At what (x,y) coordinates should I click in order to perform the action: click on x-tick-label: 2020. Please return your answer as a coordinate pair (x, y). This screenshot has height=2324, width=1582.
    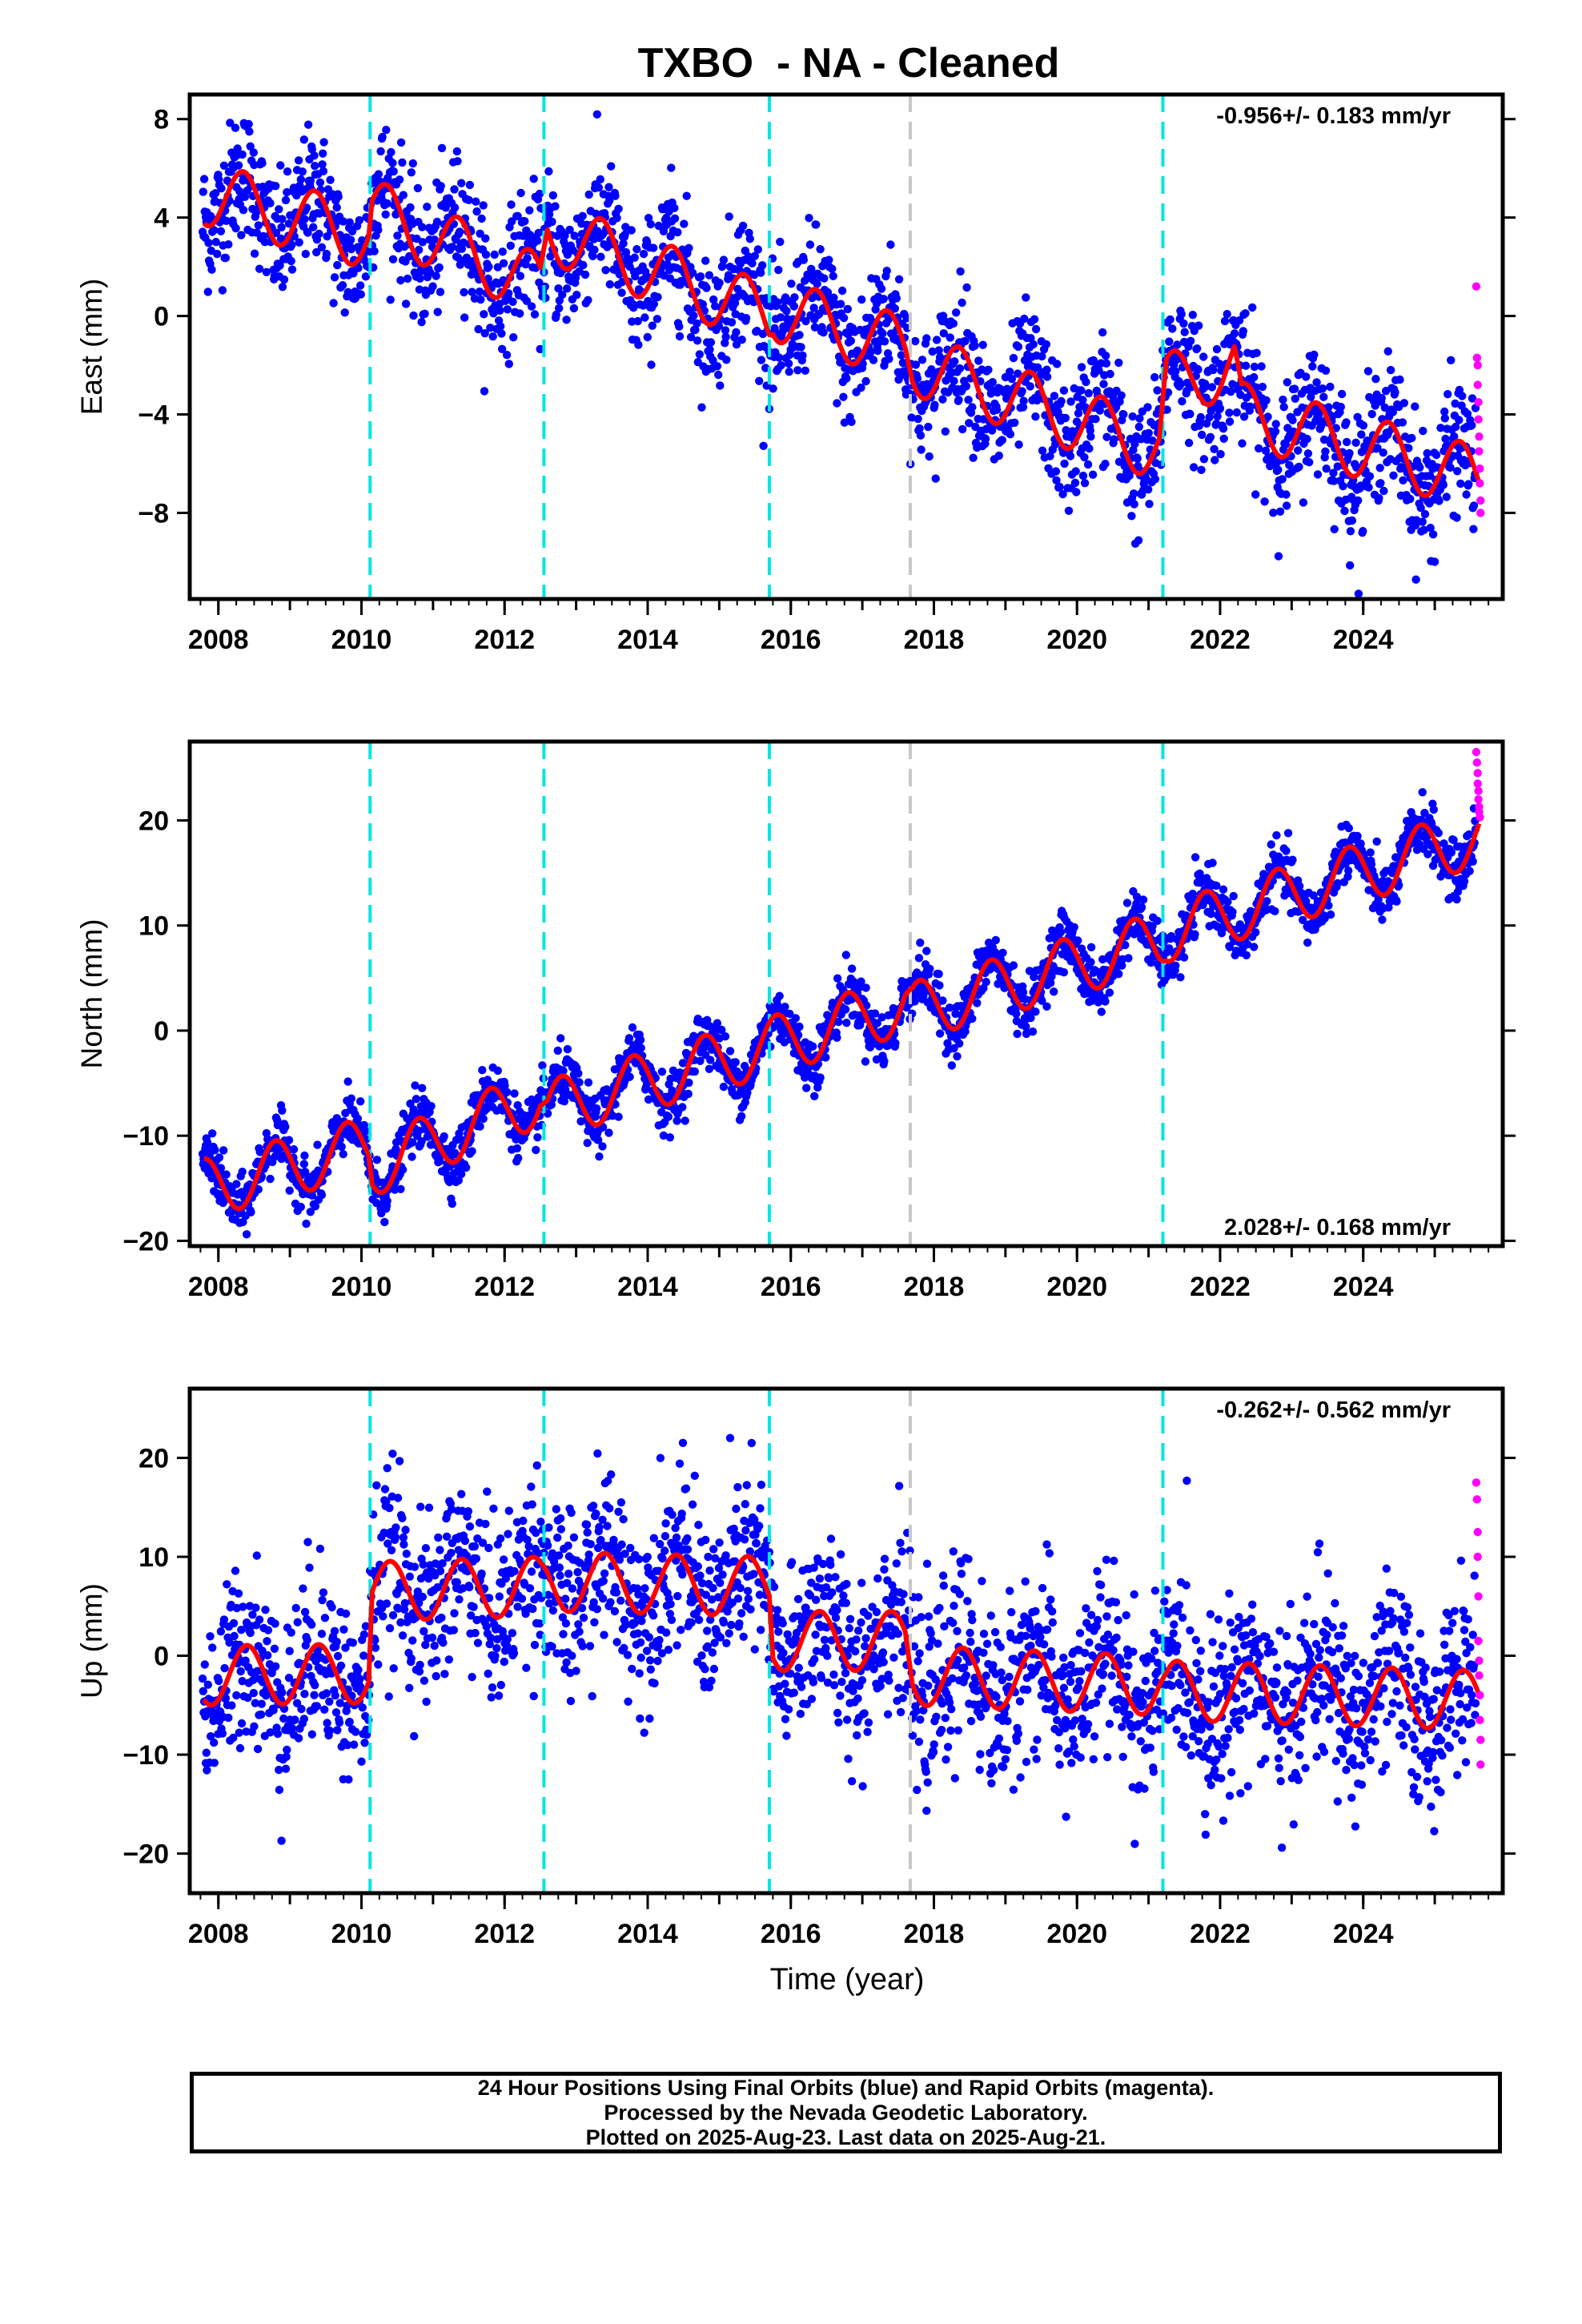
    Looking at the image, I should click on (1076, 1287).